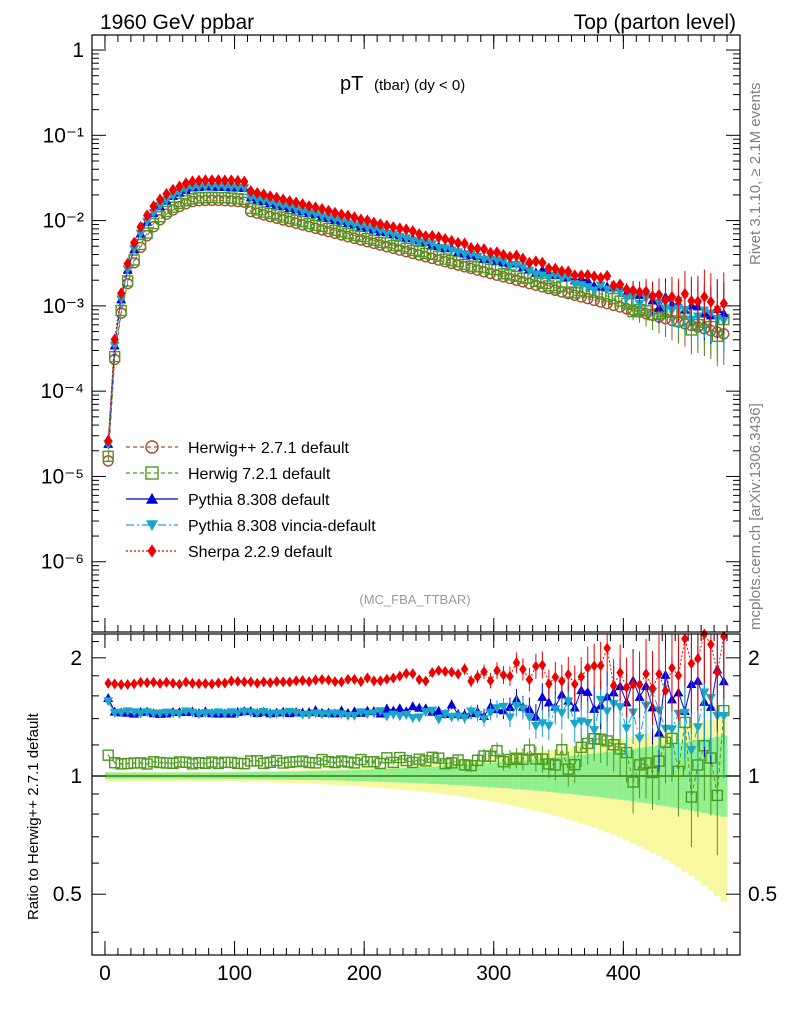  What do you see at coordinates (351, 84) in the screenshot?
I see `plot-title-main: pT` at bounding box center [351, 84].